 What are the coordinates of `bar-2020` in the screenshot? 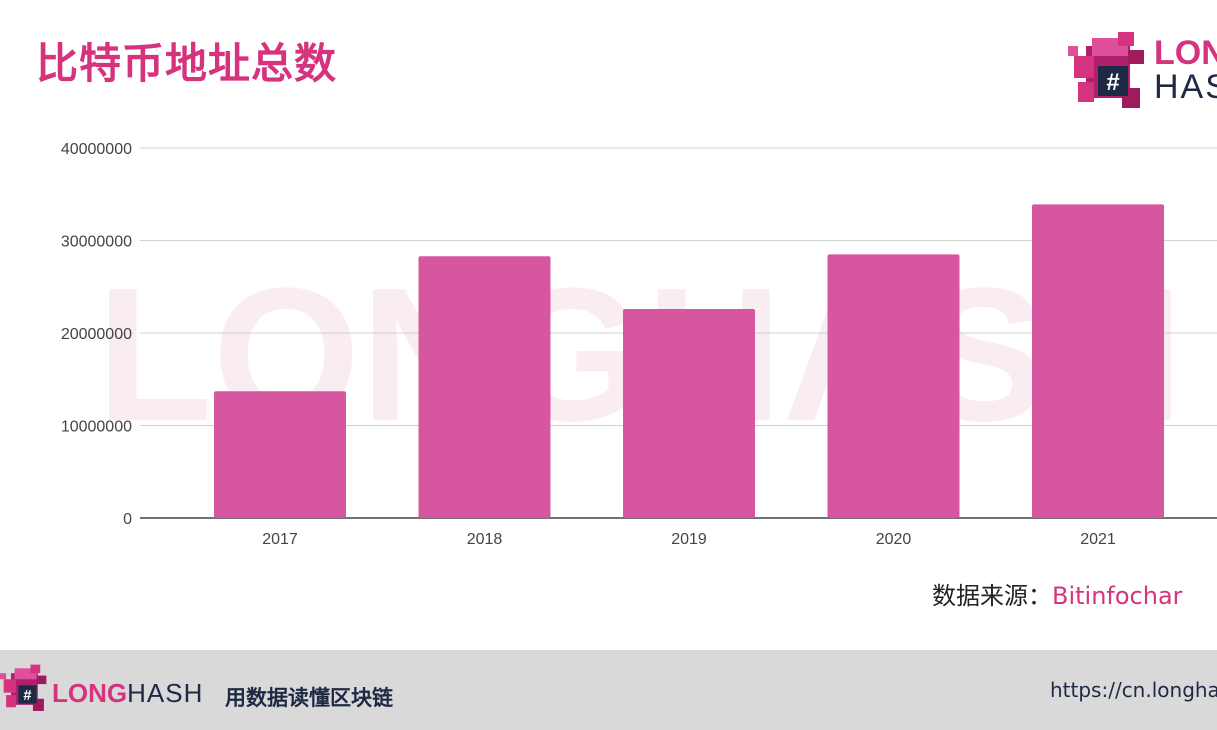 It's located at (893, 386).